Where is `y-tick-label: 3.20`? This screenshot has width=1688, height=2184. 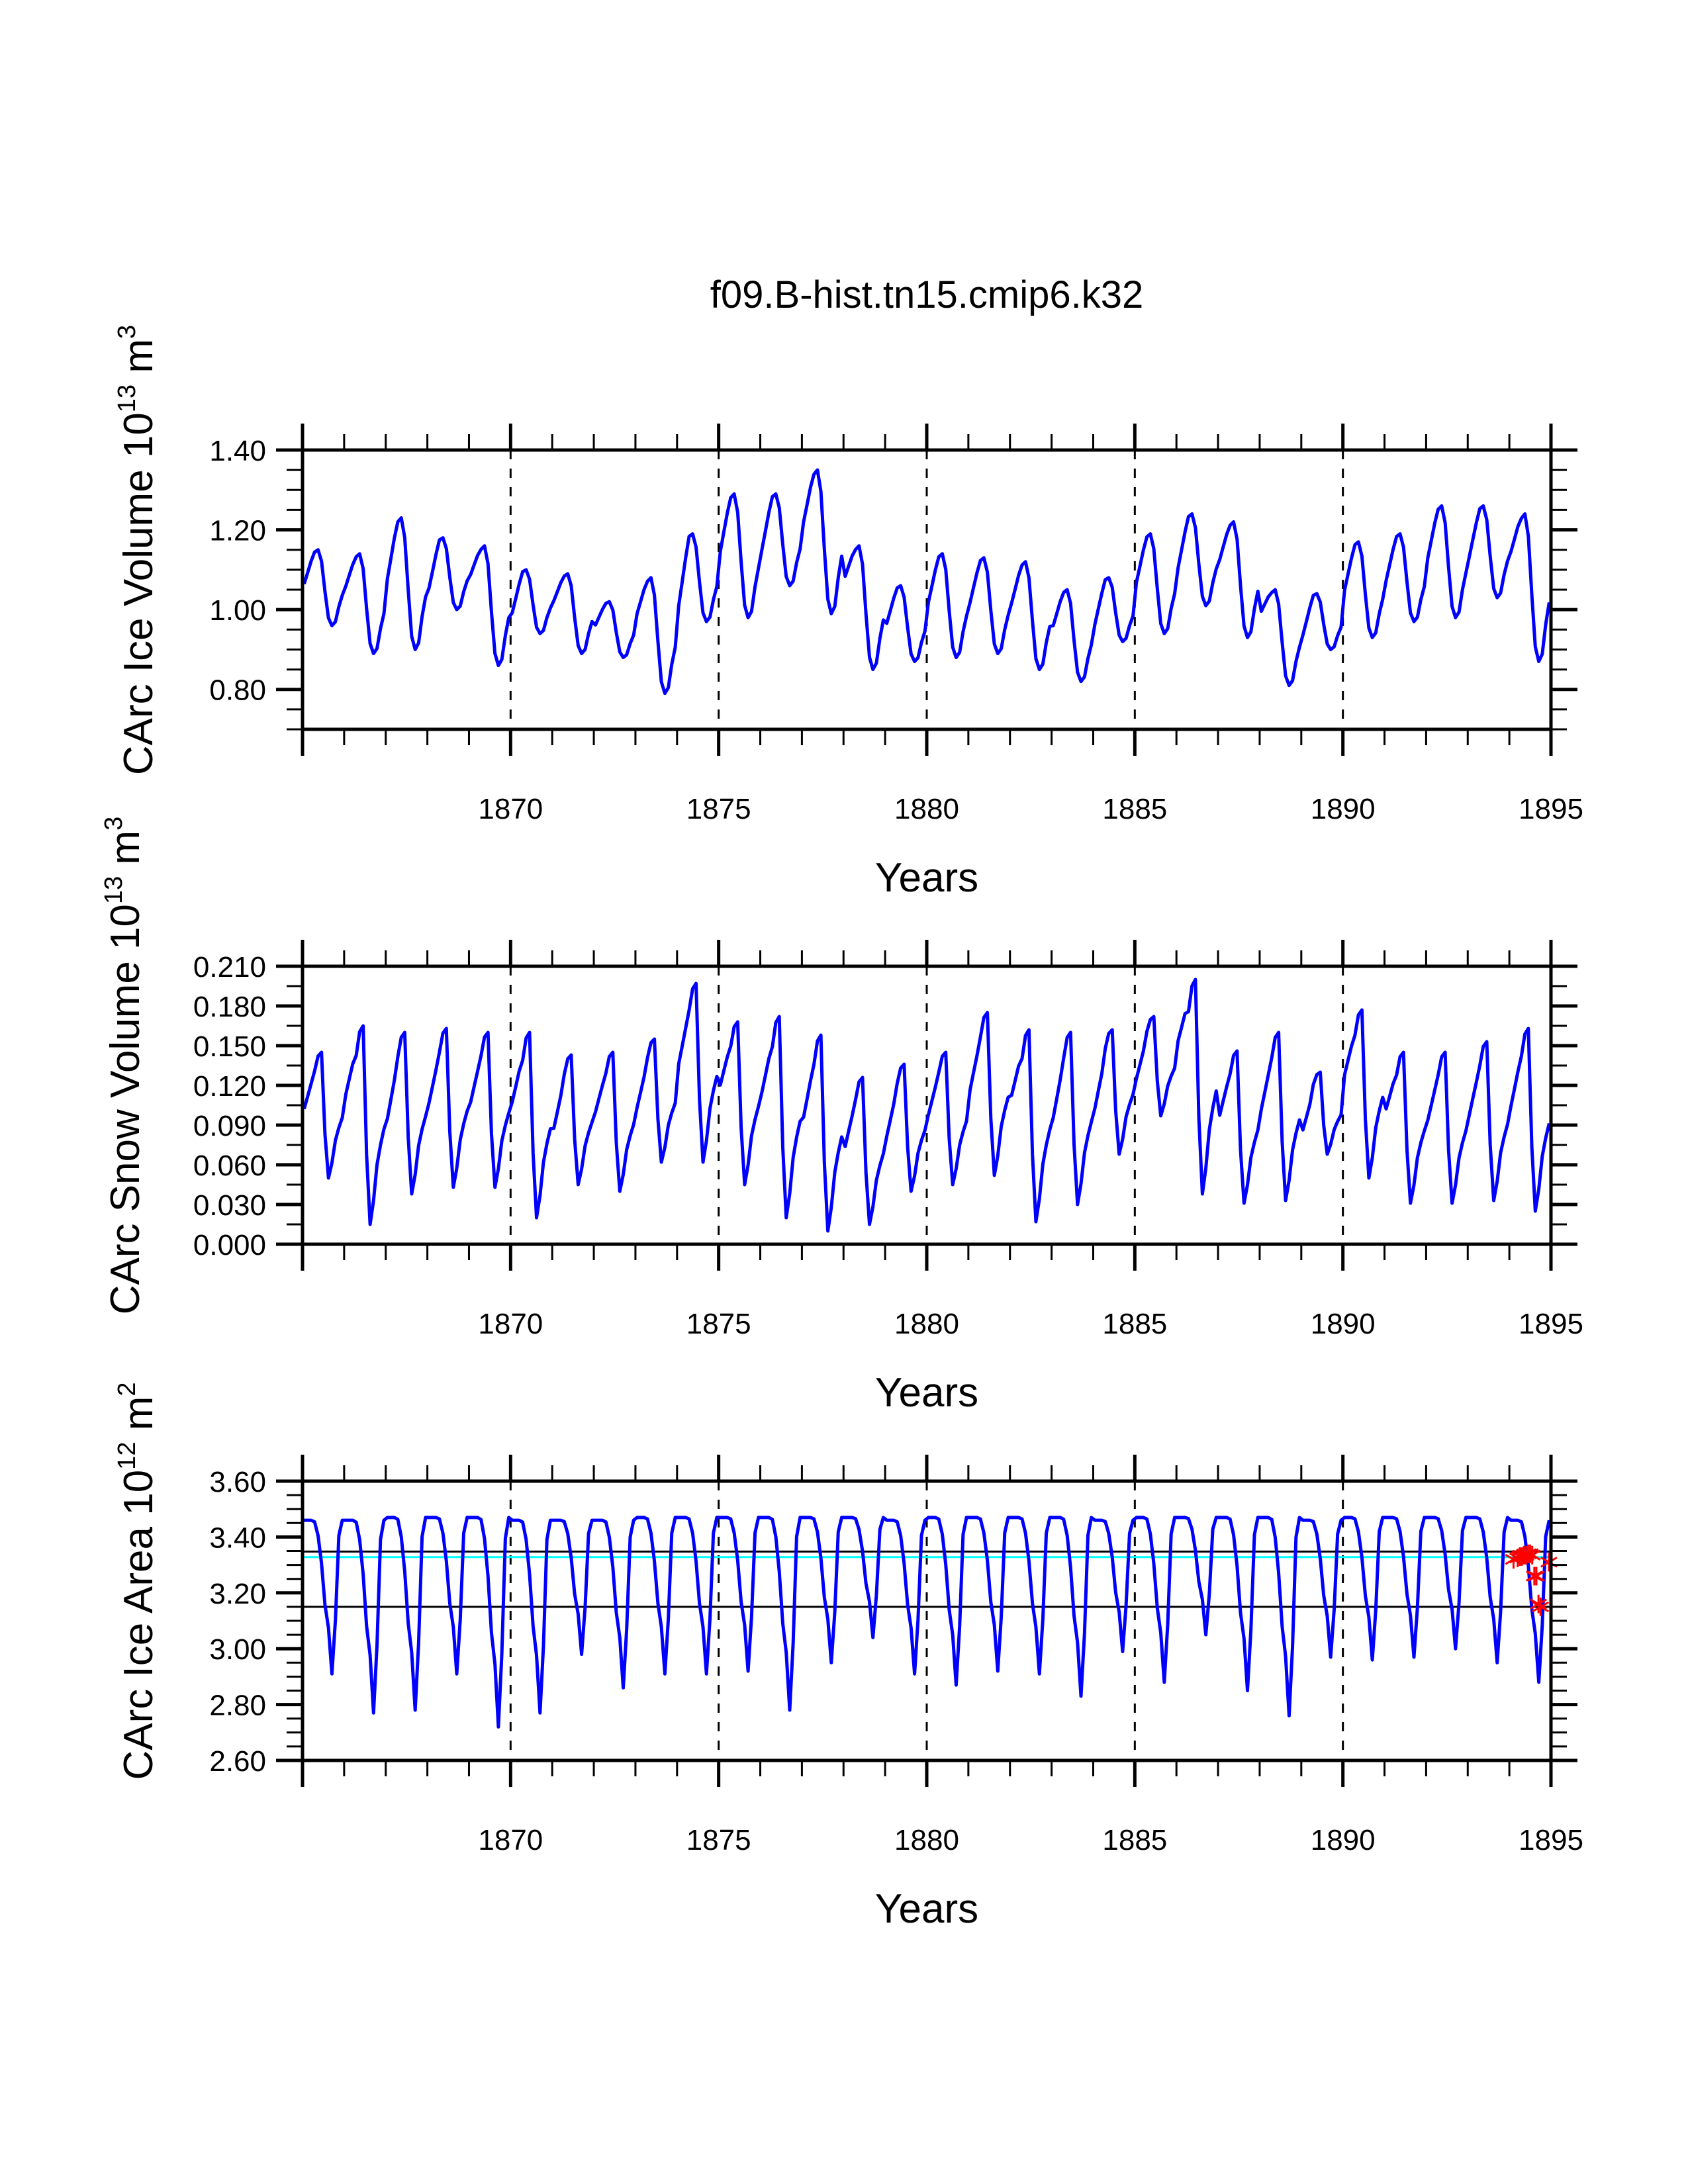
y-tick-label: 3.20 is located at coordinates (237, 1594).